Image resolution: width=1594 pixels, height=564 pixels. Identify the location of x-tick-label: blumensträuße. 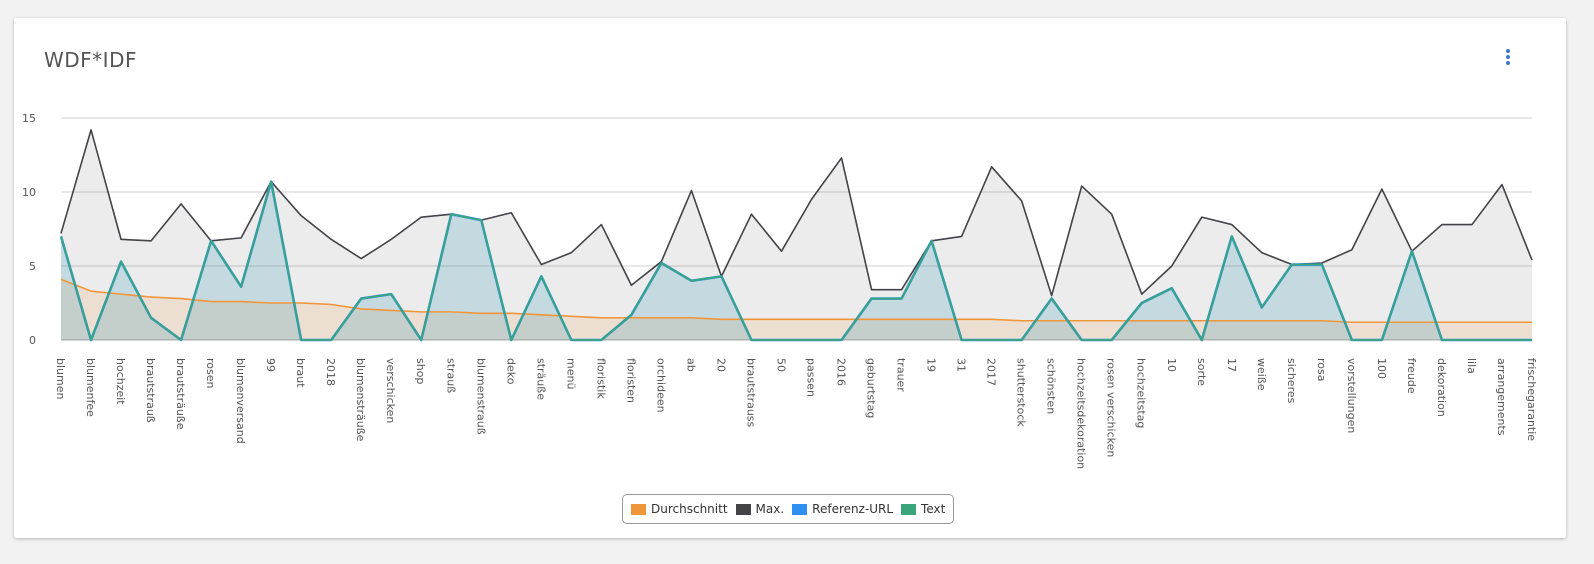
(360, 400).